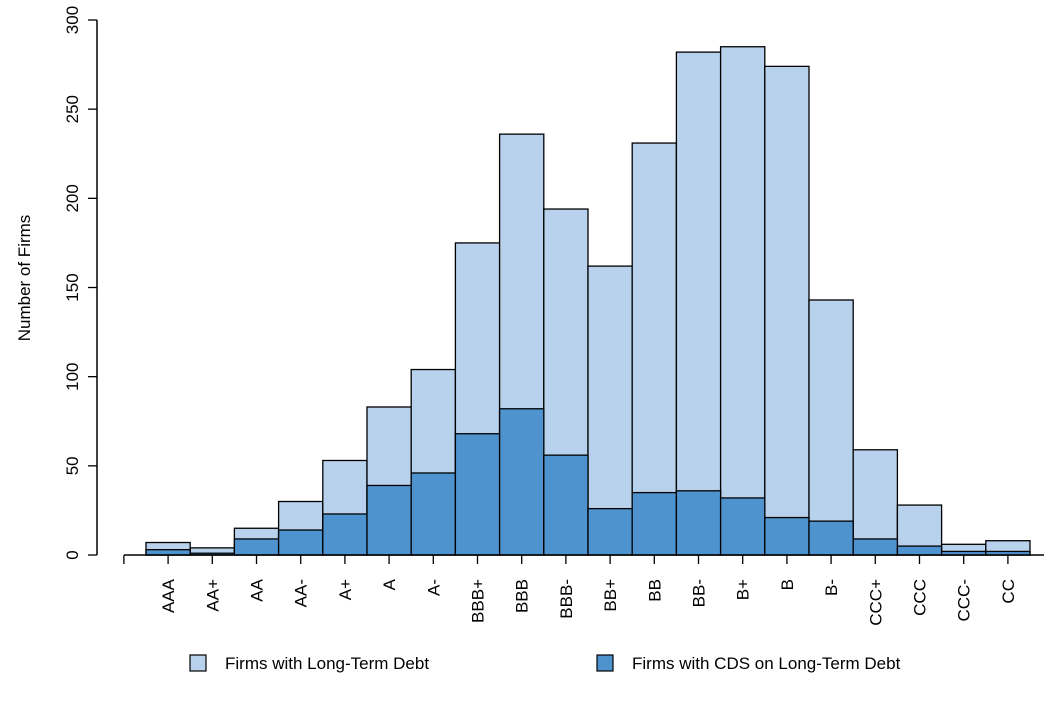  Describe the element at coordinates (831, 427) in the screenshot. I see `bar-long-term-debt-B-` at that location.